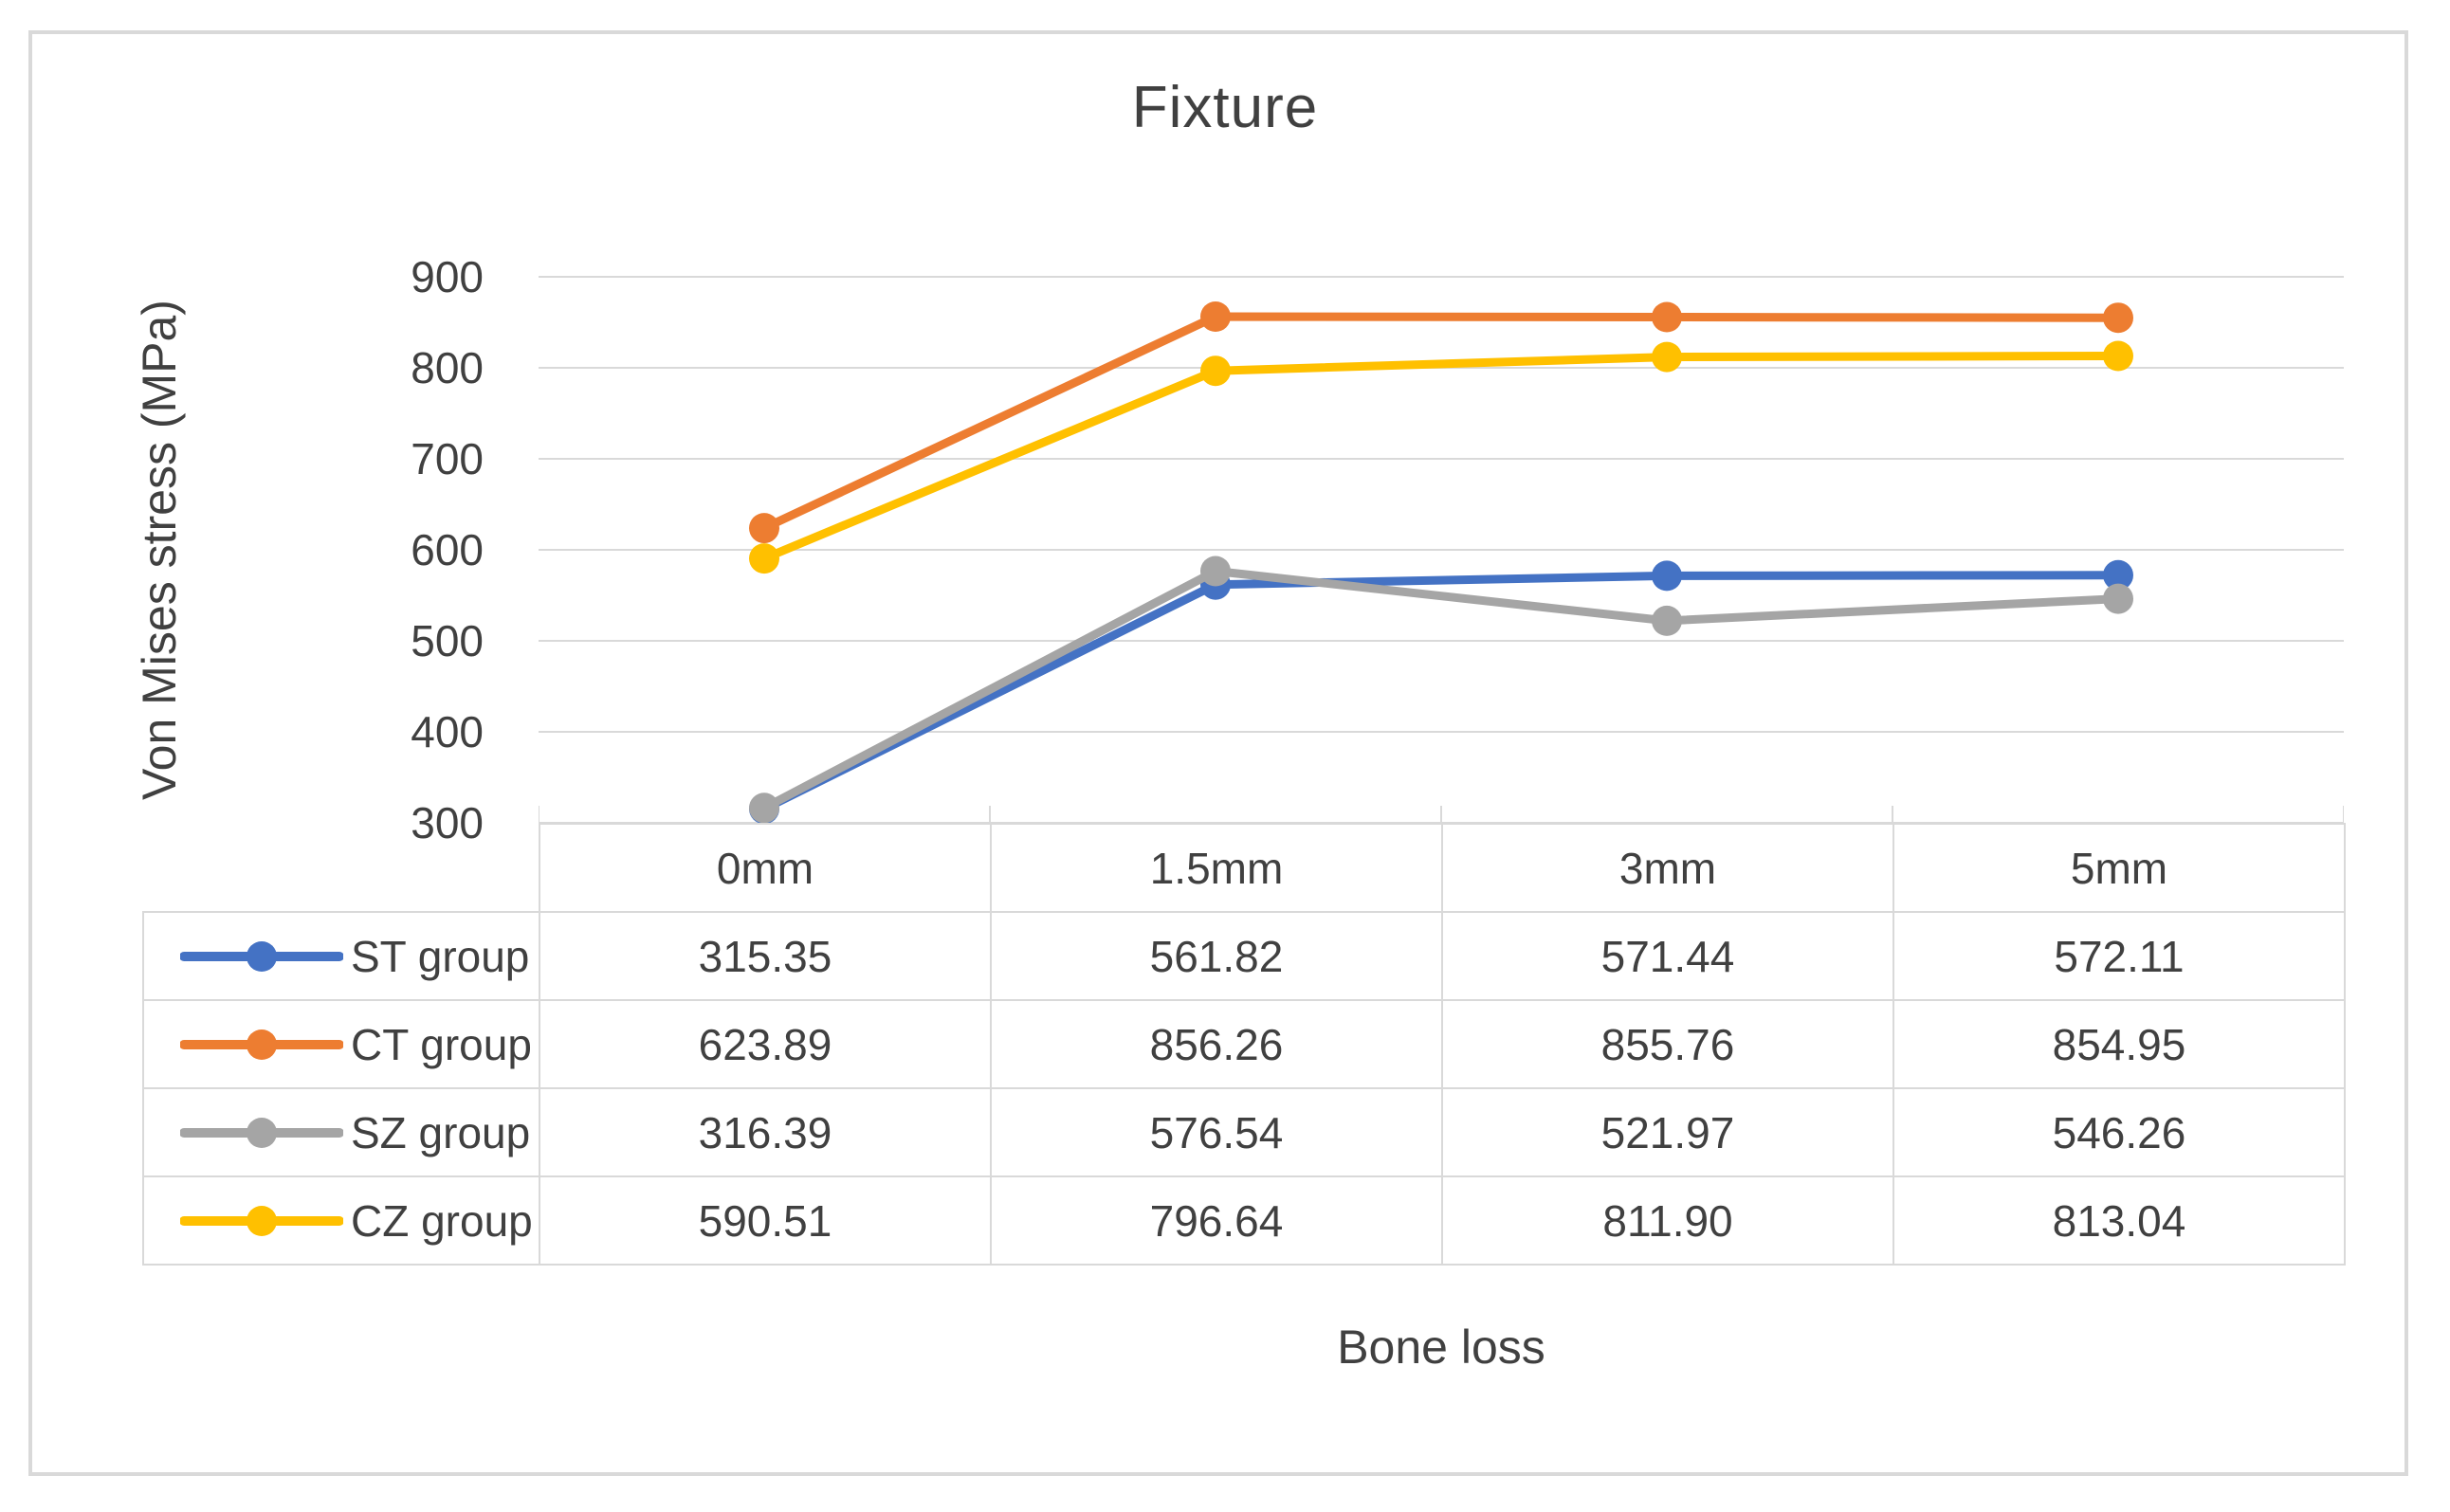 This screenshot has width=2450, height=1512. I want to click on table-corner-cell, so click(341, 869).